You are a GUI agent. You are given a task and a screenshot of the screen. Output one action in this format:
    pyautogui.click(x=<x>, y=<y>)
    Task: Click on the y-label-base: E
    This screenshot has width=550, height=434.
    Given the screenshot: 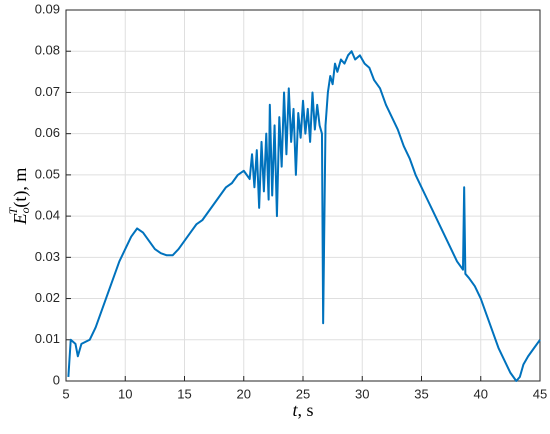 What is the action you would take?
    pyautogui.click(x=20, y=219)
    